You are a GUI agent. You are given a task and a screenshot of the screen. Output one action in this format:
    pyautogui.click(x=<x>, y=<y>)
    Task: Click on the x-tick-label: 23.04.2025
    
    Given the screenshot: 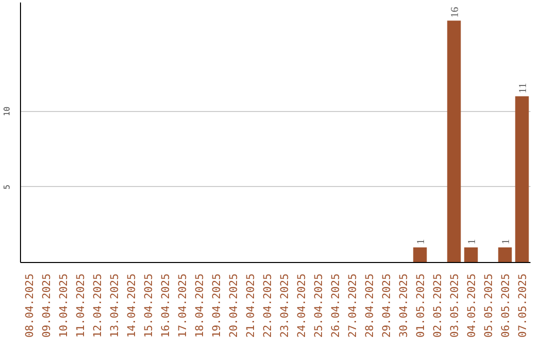 What is the action you would take?
    pyautogui.click(x=284, y=306)
    